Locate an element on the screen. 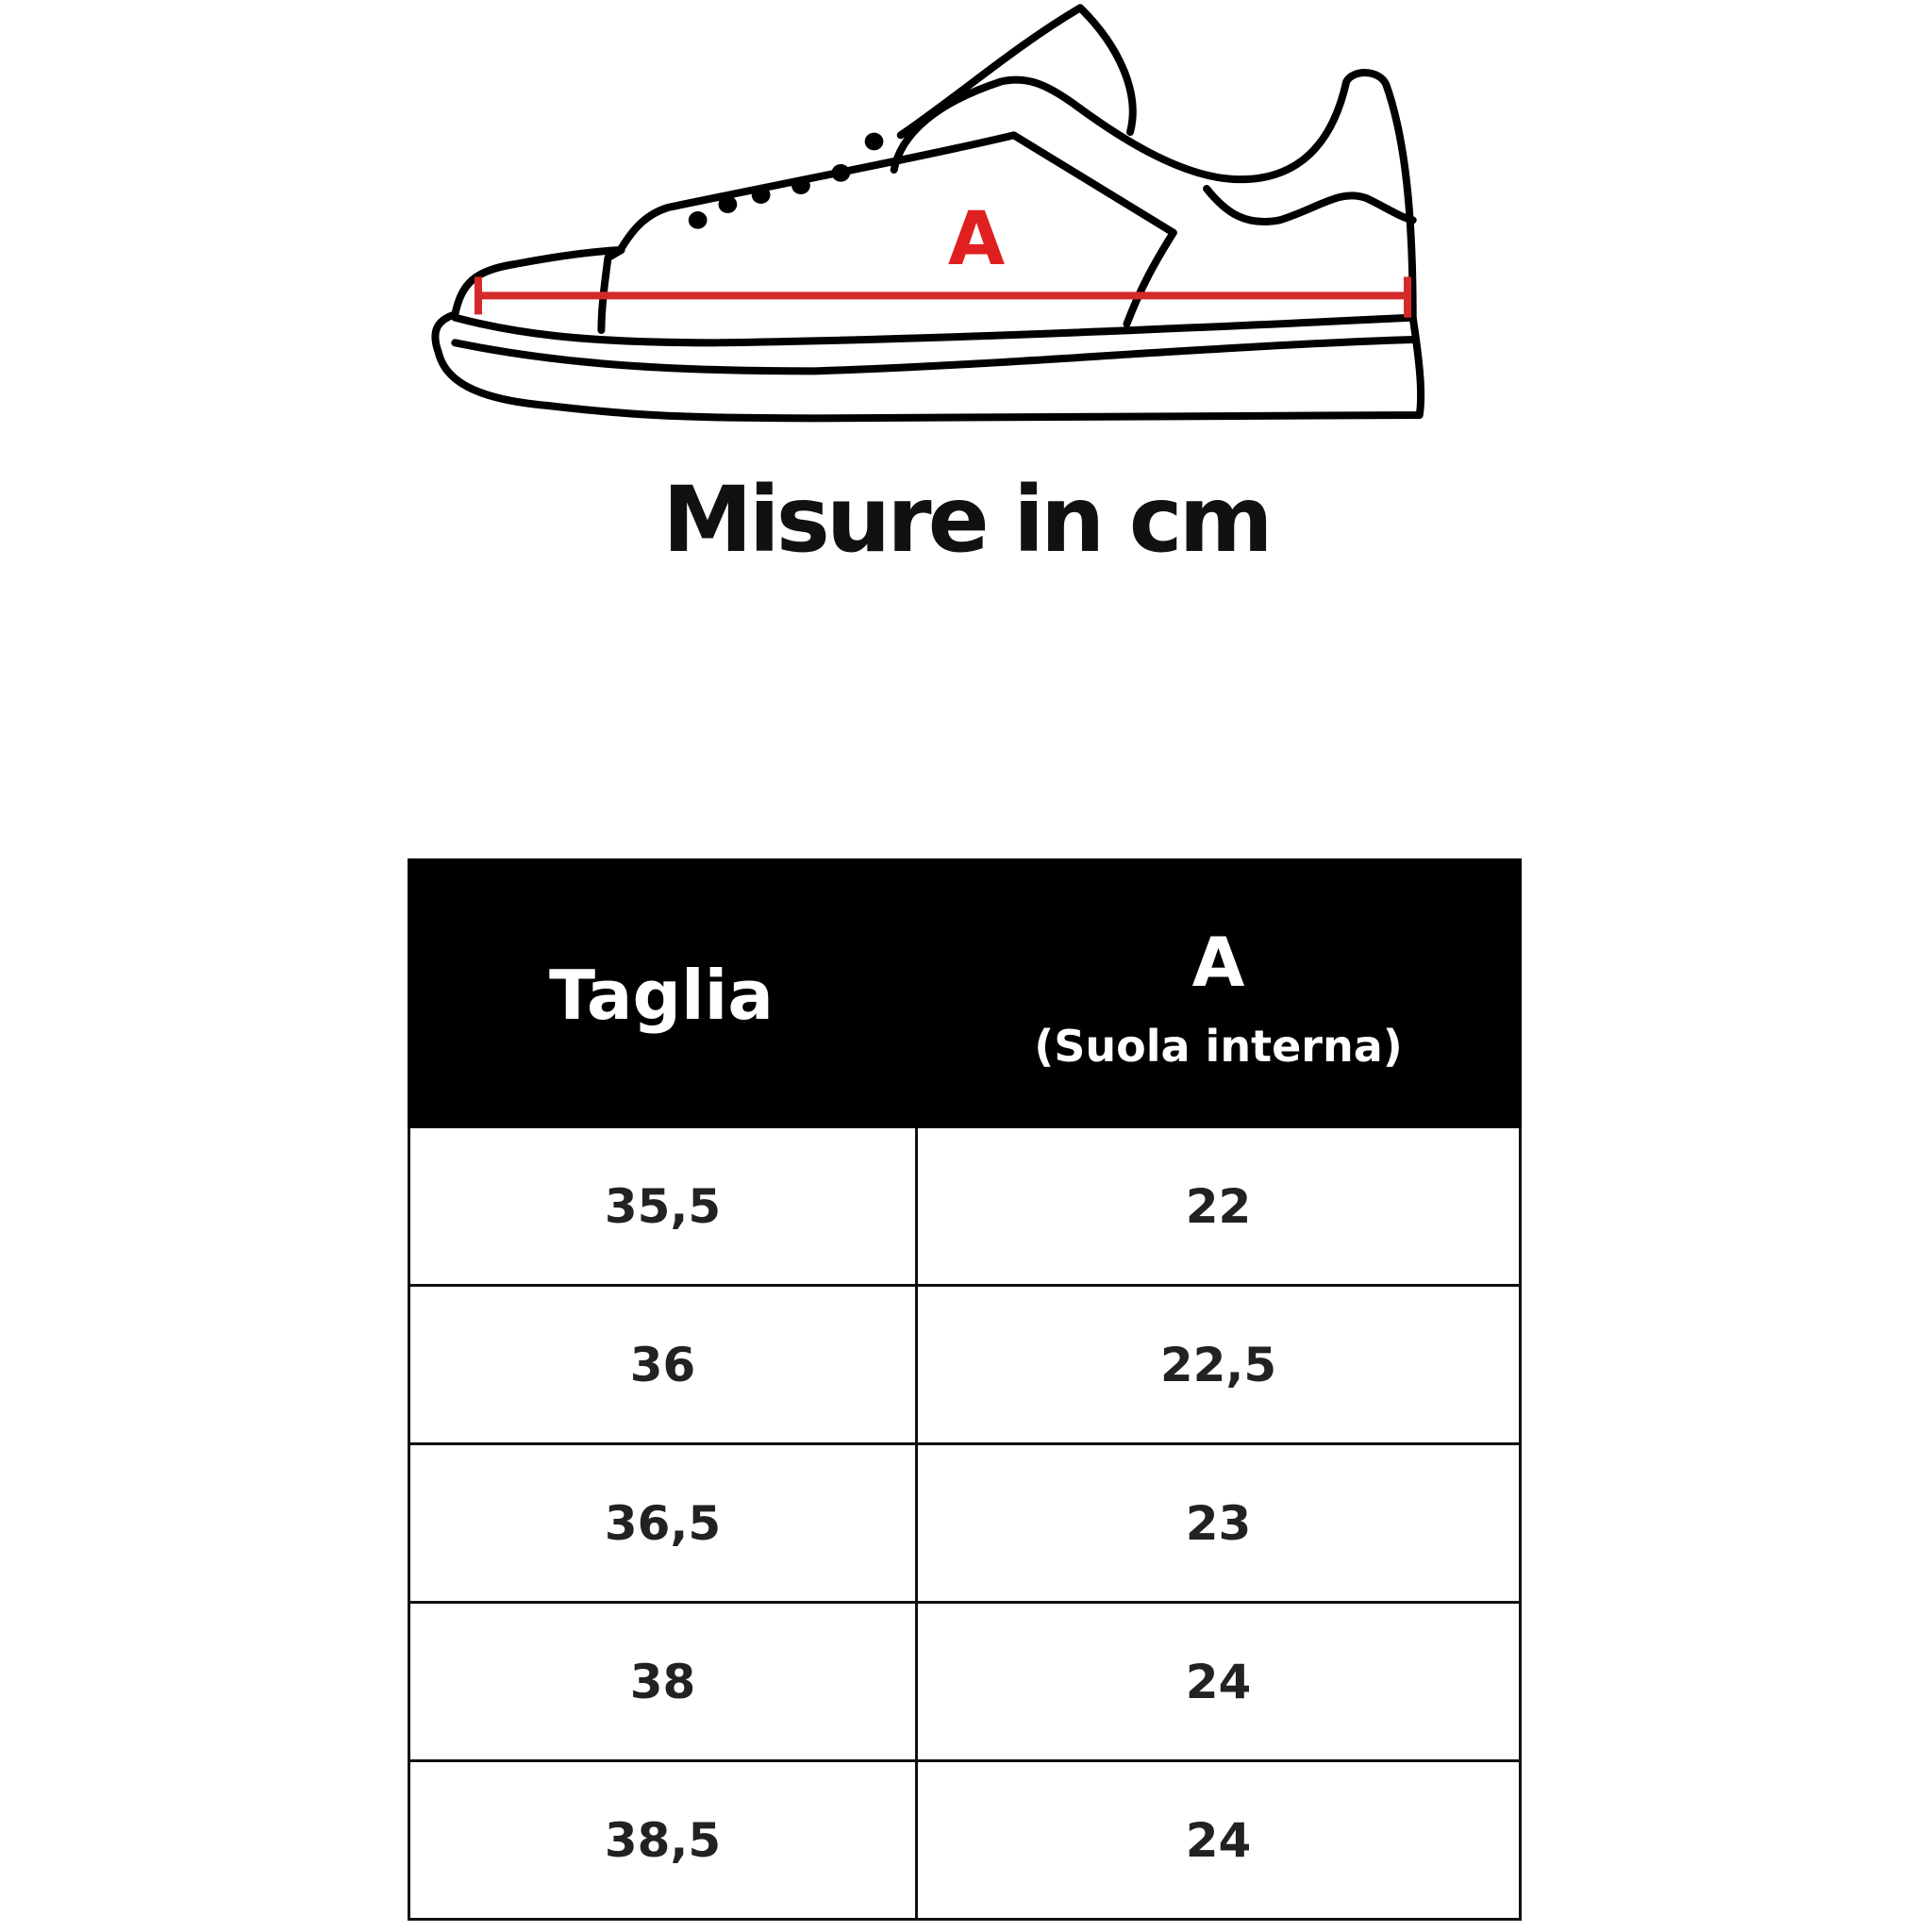  measure-cell: 23 is located at coordinates (1218, 1523).